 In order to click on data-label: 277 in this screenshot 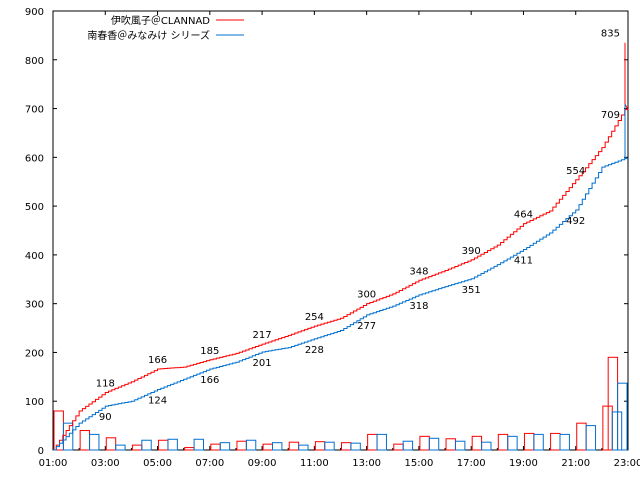, I will do `click(366, 326)`.